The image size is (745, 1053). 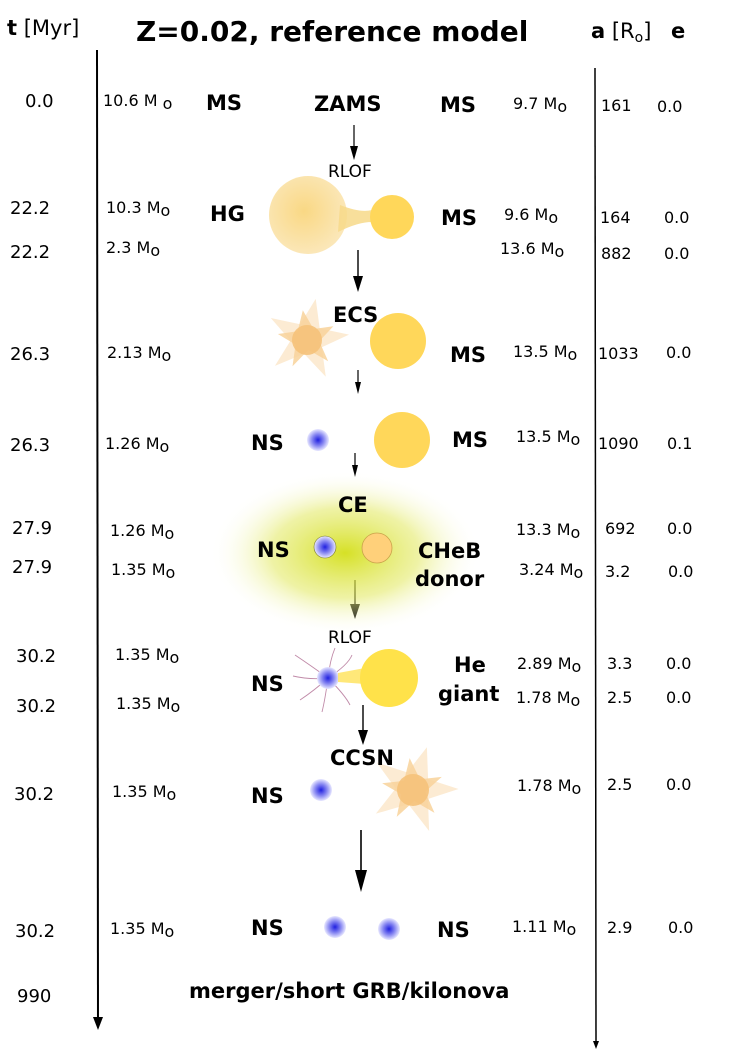 What do you see at coordinates (616, 105) in the screenshot?
I see `separation-value: 161` at bounding box center [616, 105].